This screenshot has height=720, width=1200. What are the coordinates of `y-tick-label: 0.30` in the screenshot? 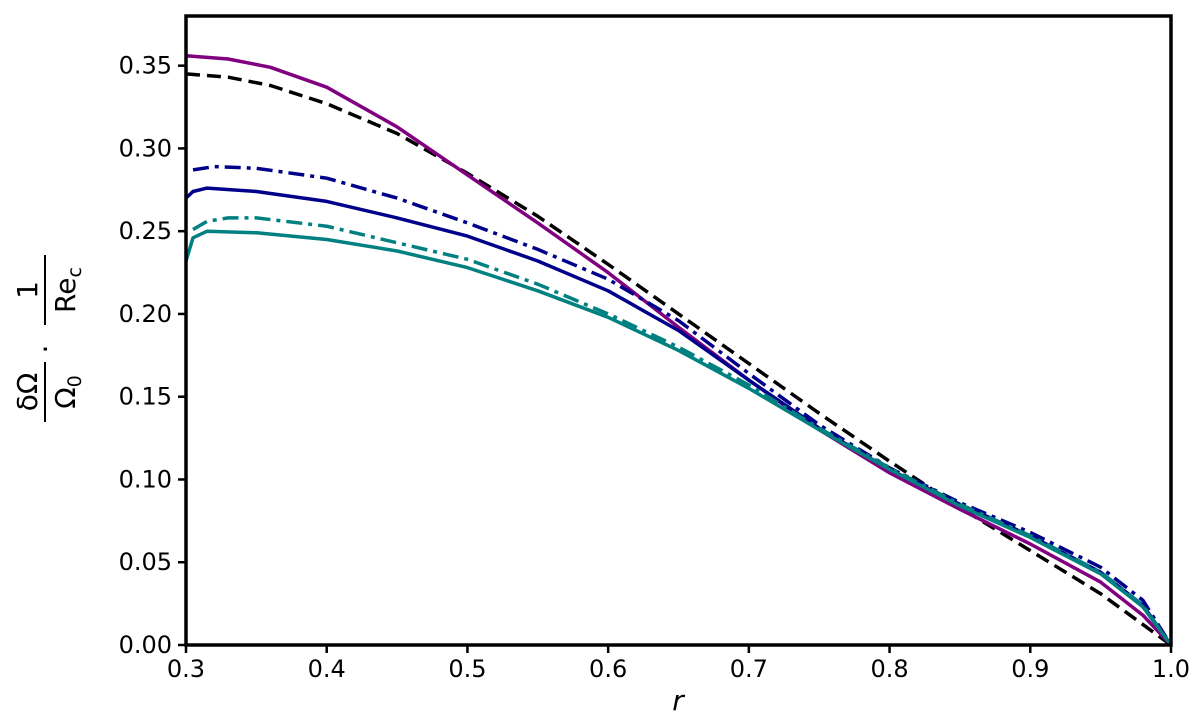 It's located at (145, 148).